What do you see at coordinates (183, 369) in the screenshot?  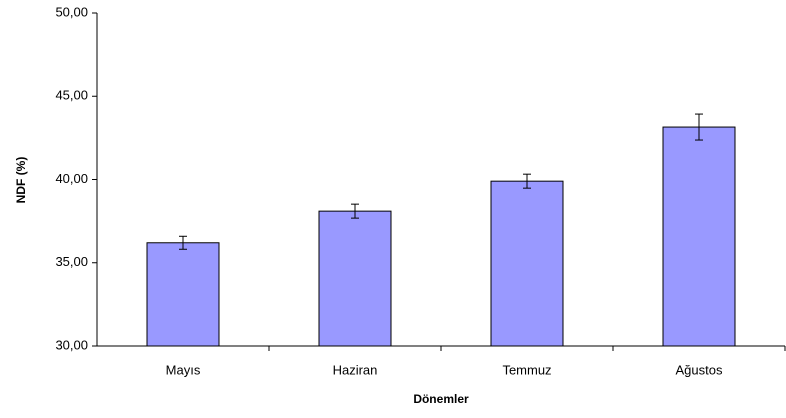 I see `x-tick-label: Mayıs` at bounding box center [183, 369].